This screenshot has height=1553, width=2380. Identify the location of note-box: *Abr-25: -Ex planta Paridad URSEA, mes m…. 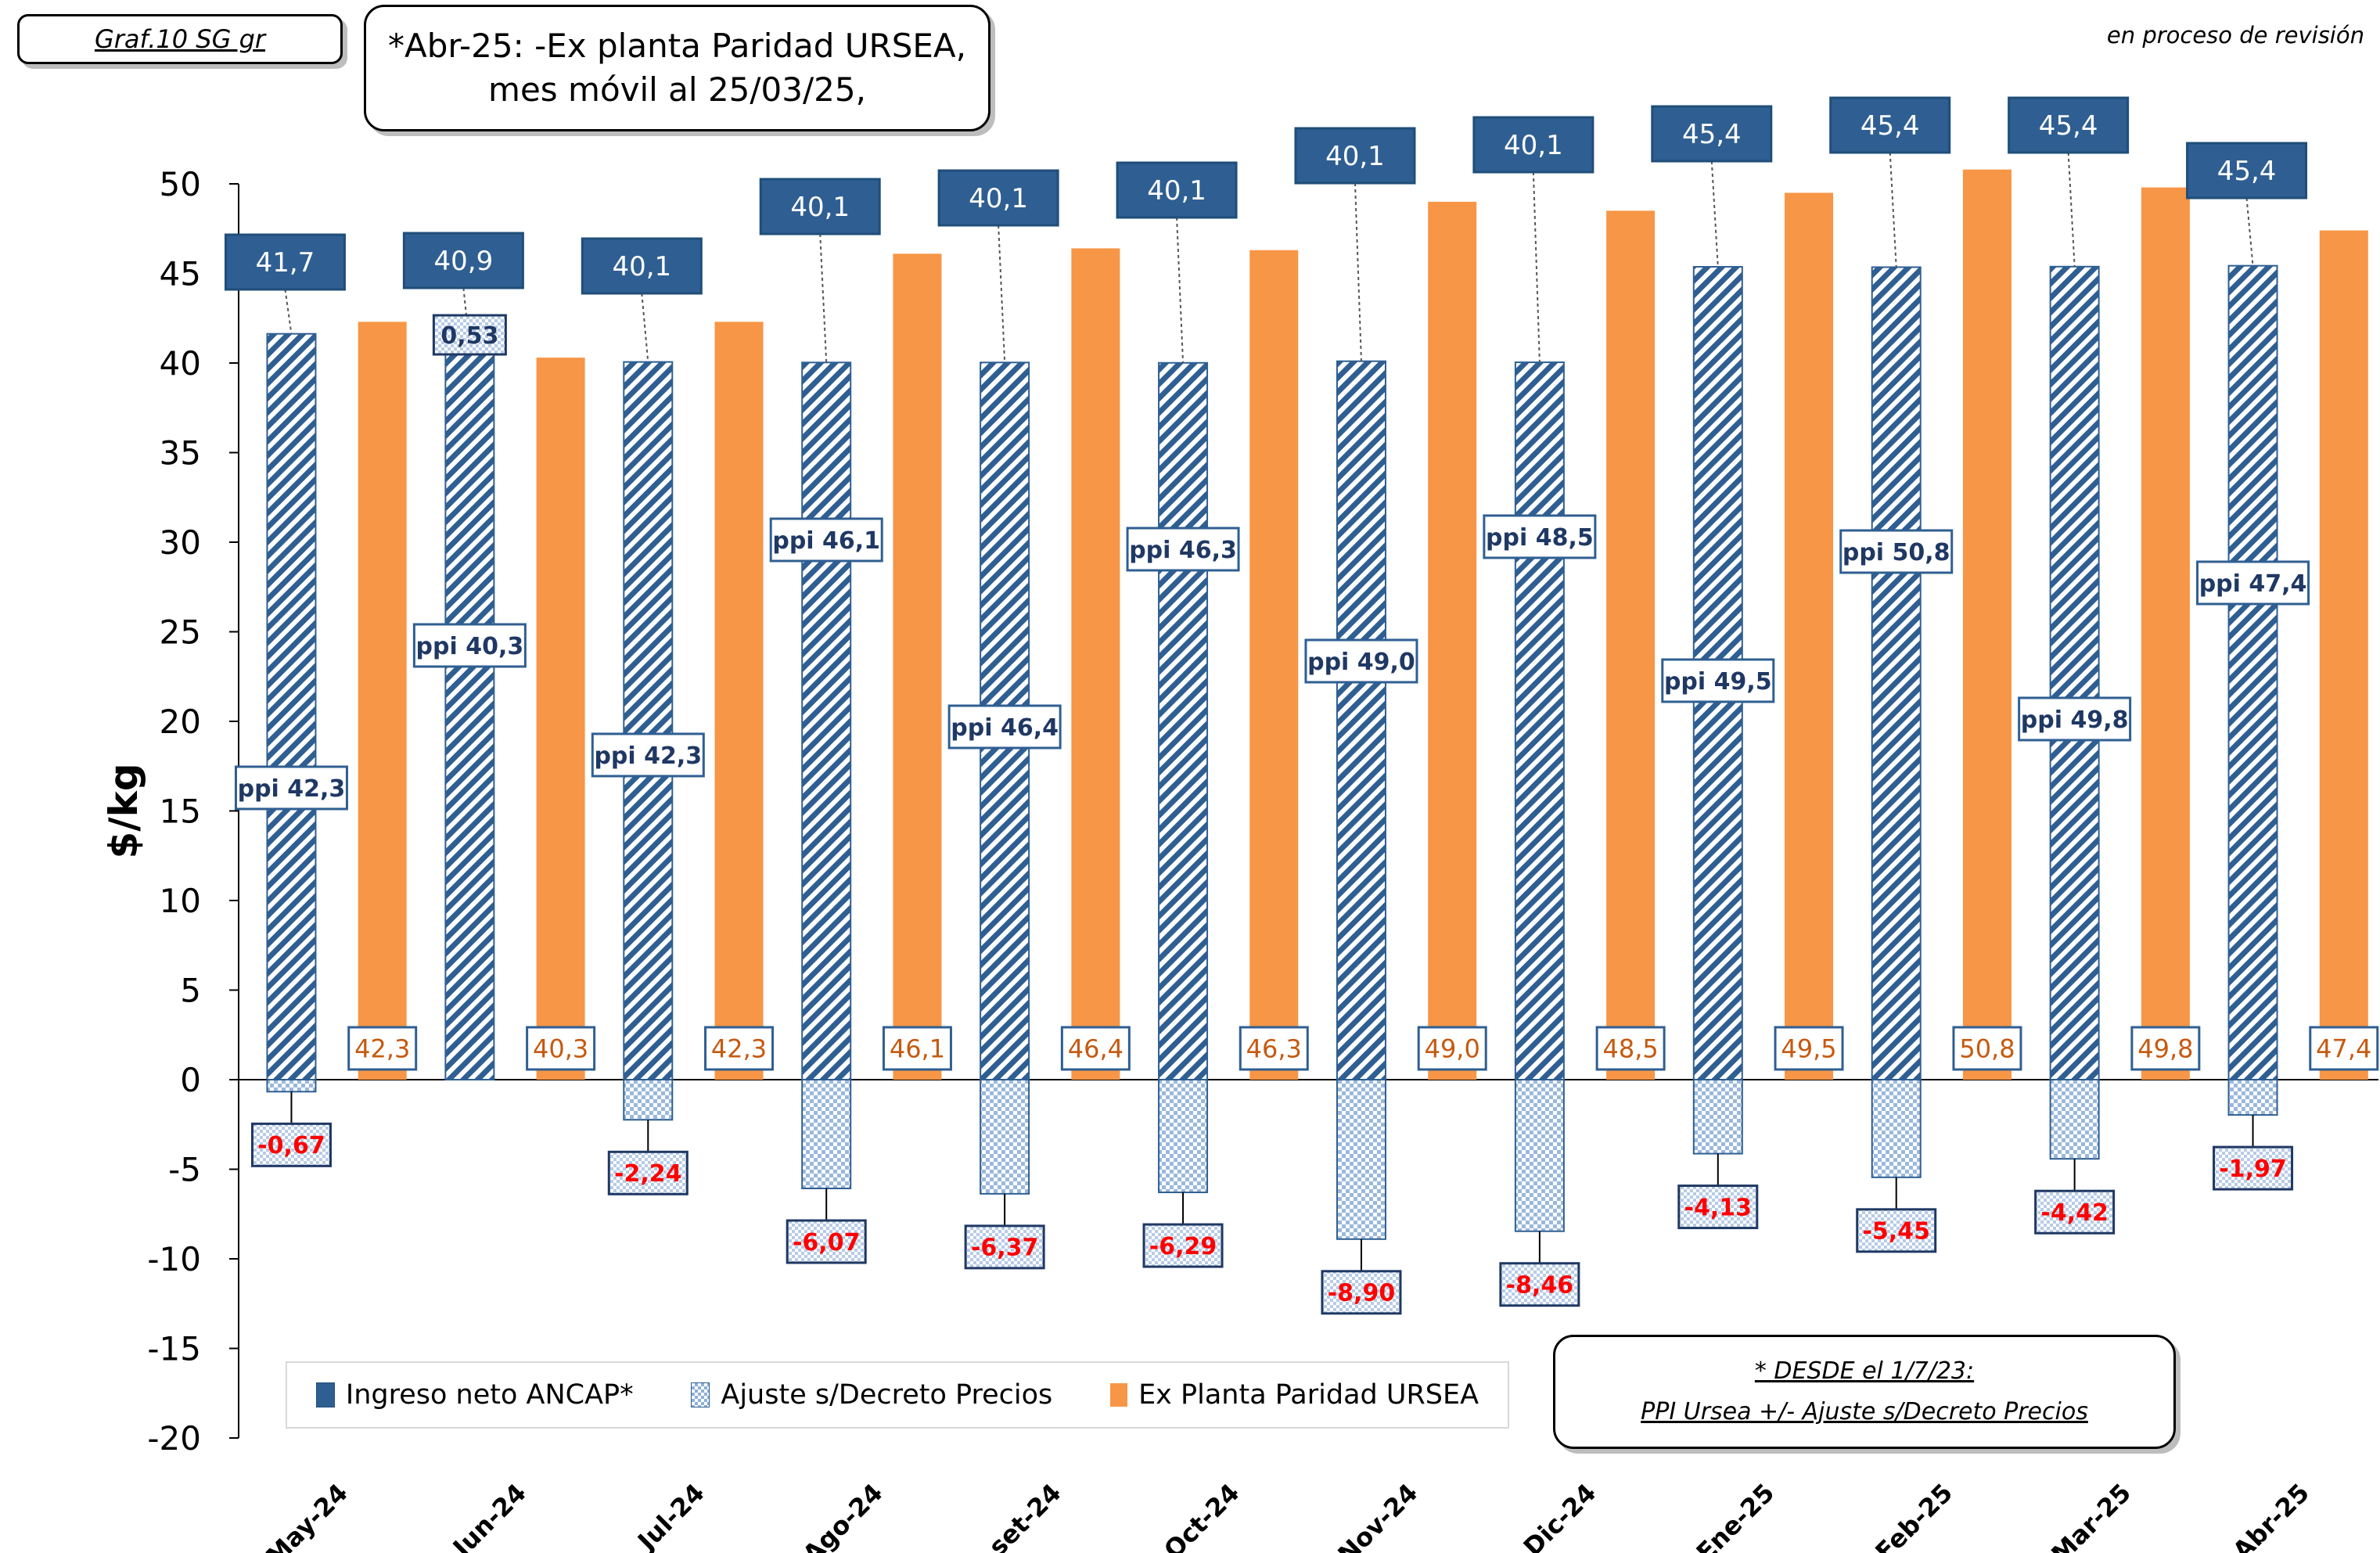
(677, 68).